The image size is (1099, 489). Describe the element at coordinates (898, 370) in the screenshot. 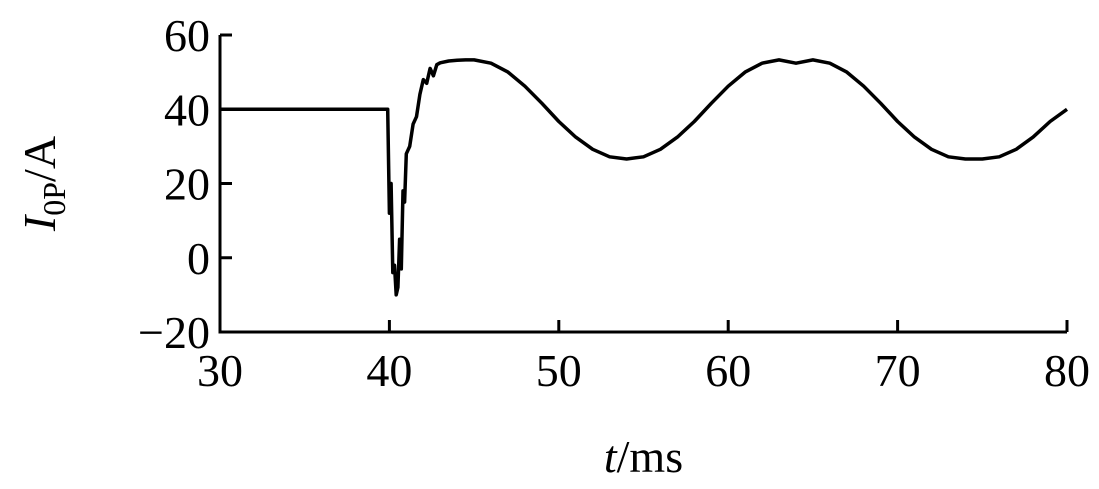

I see `x-tick-label: 70` at that location.